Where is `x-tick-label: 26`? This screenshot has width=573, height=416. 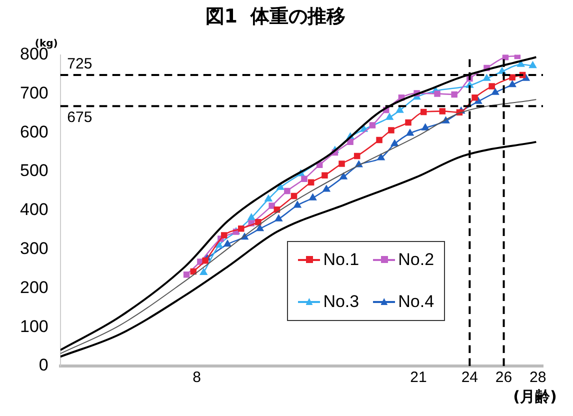 x-tick-label: 26 is located at coordinates (503, 377).